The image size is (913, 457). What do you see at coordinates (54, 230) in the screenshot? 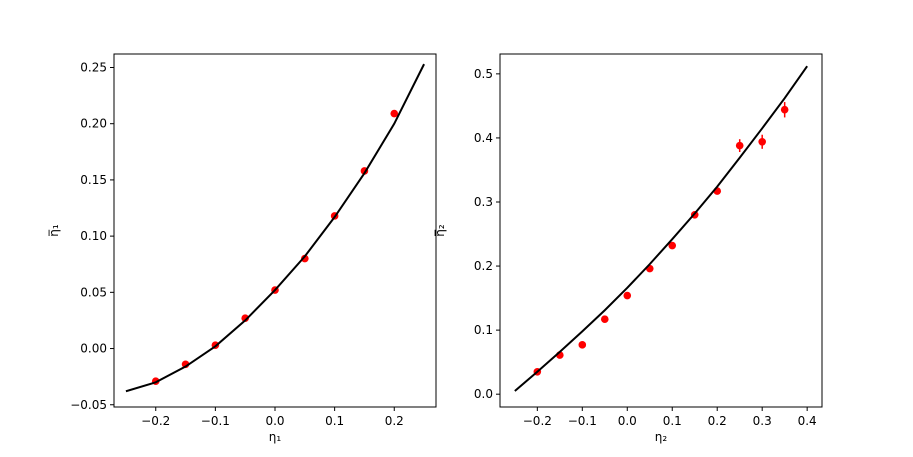
I see `y-axis-label: η̅₁` at bounding box center [54, 230].